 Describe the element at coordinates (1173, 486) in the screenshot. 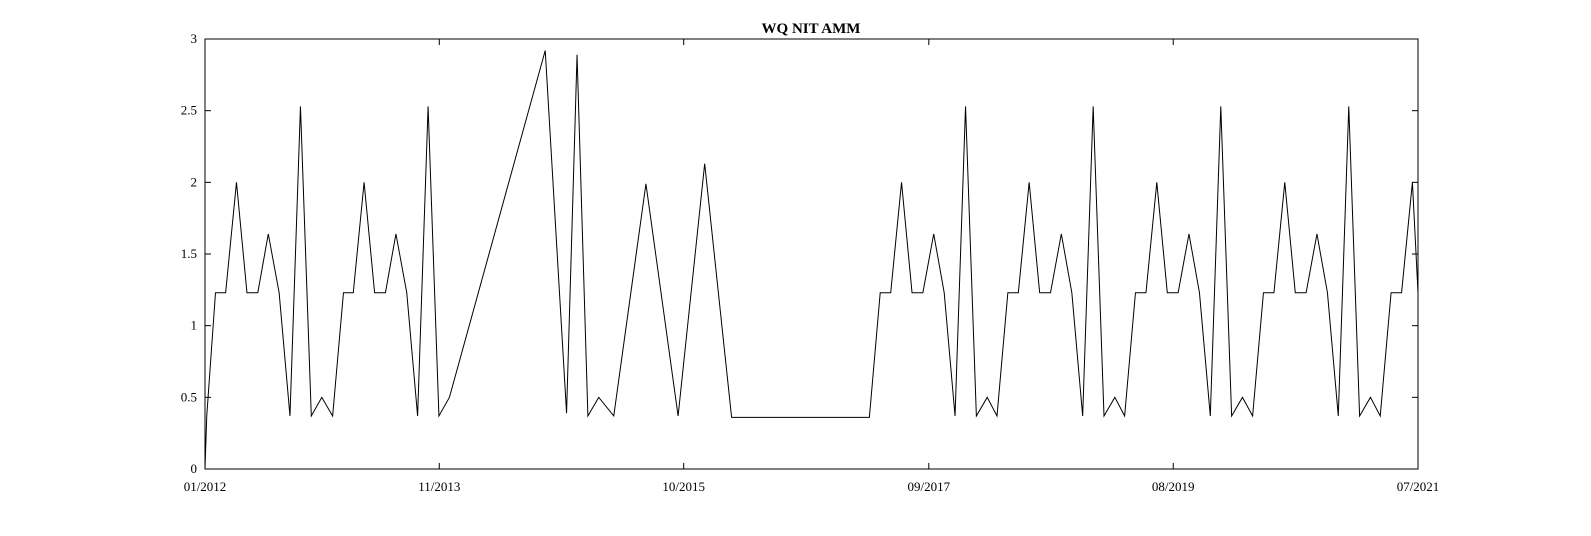

I see `x-tick-label: 08/2019` at that location.